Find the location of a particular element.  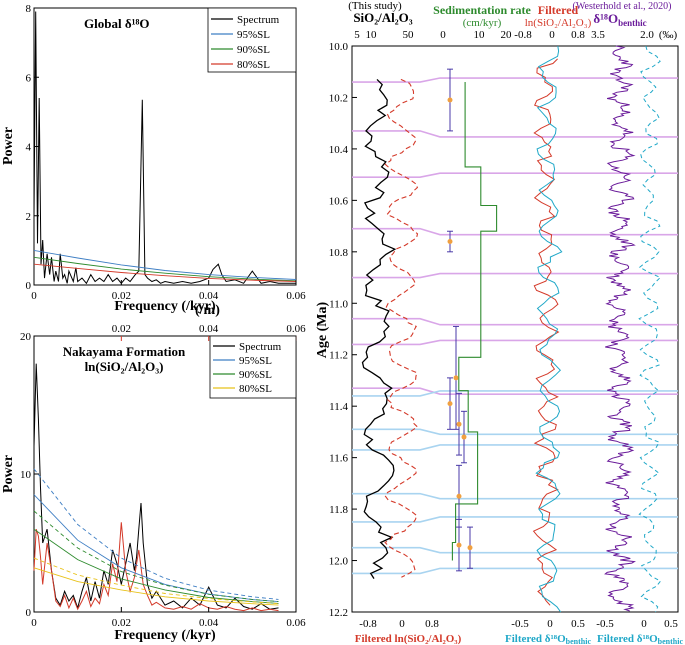

legend-label: Spectrum is located at coordinates (260, 347).